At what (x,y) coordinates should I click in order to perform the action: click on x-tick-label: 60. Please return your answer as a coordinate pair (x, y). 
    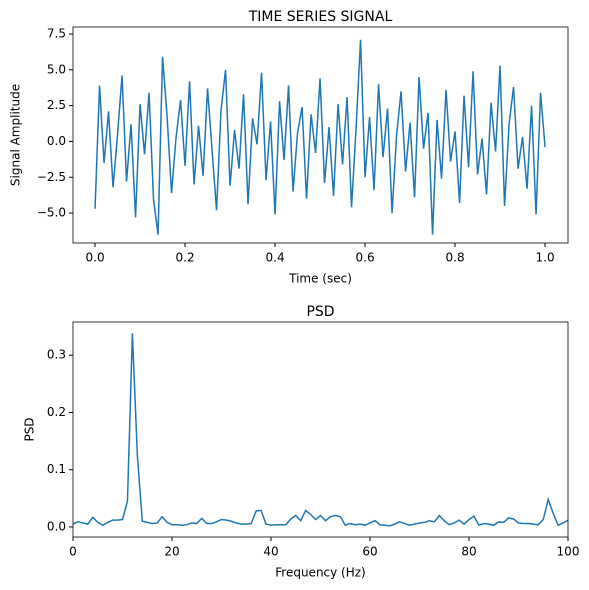
    Looking at the image, I should click on (369, 552).